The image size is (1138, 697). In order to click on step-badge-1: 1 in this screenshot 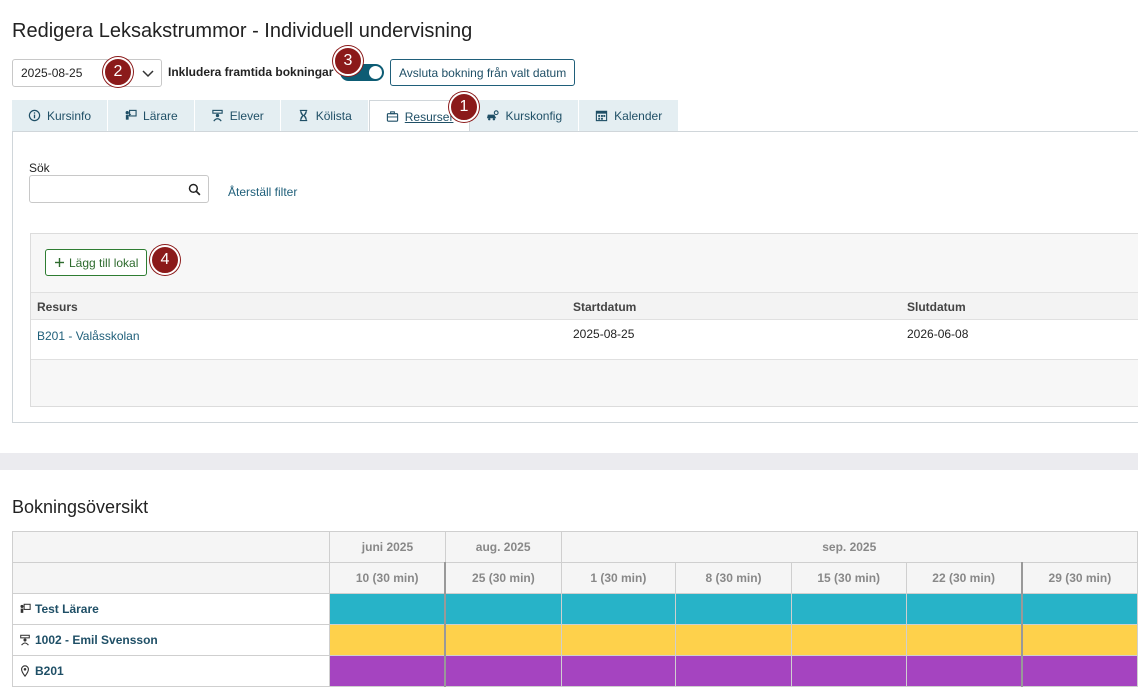, I will do `click(464, 107)`.